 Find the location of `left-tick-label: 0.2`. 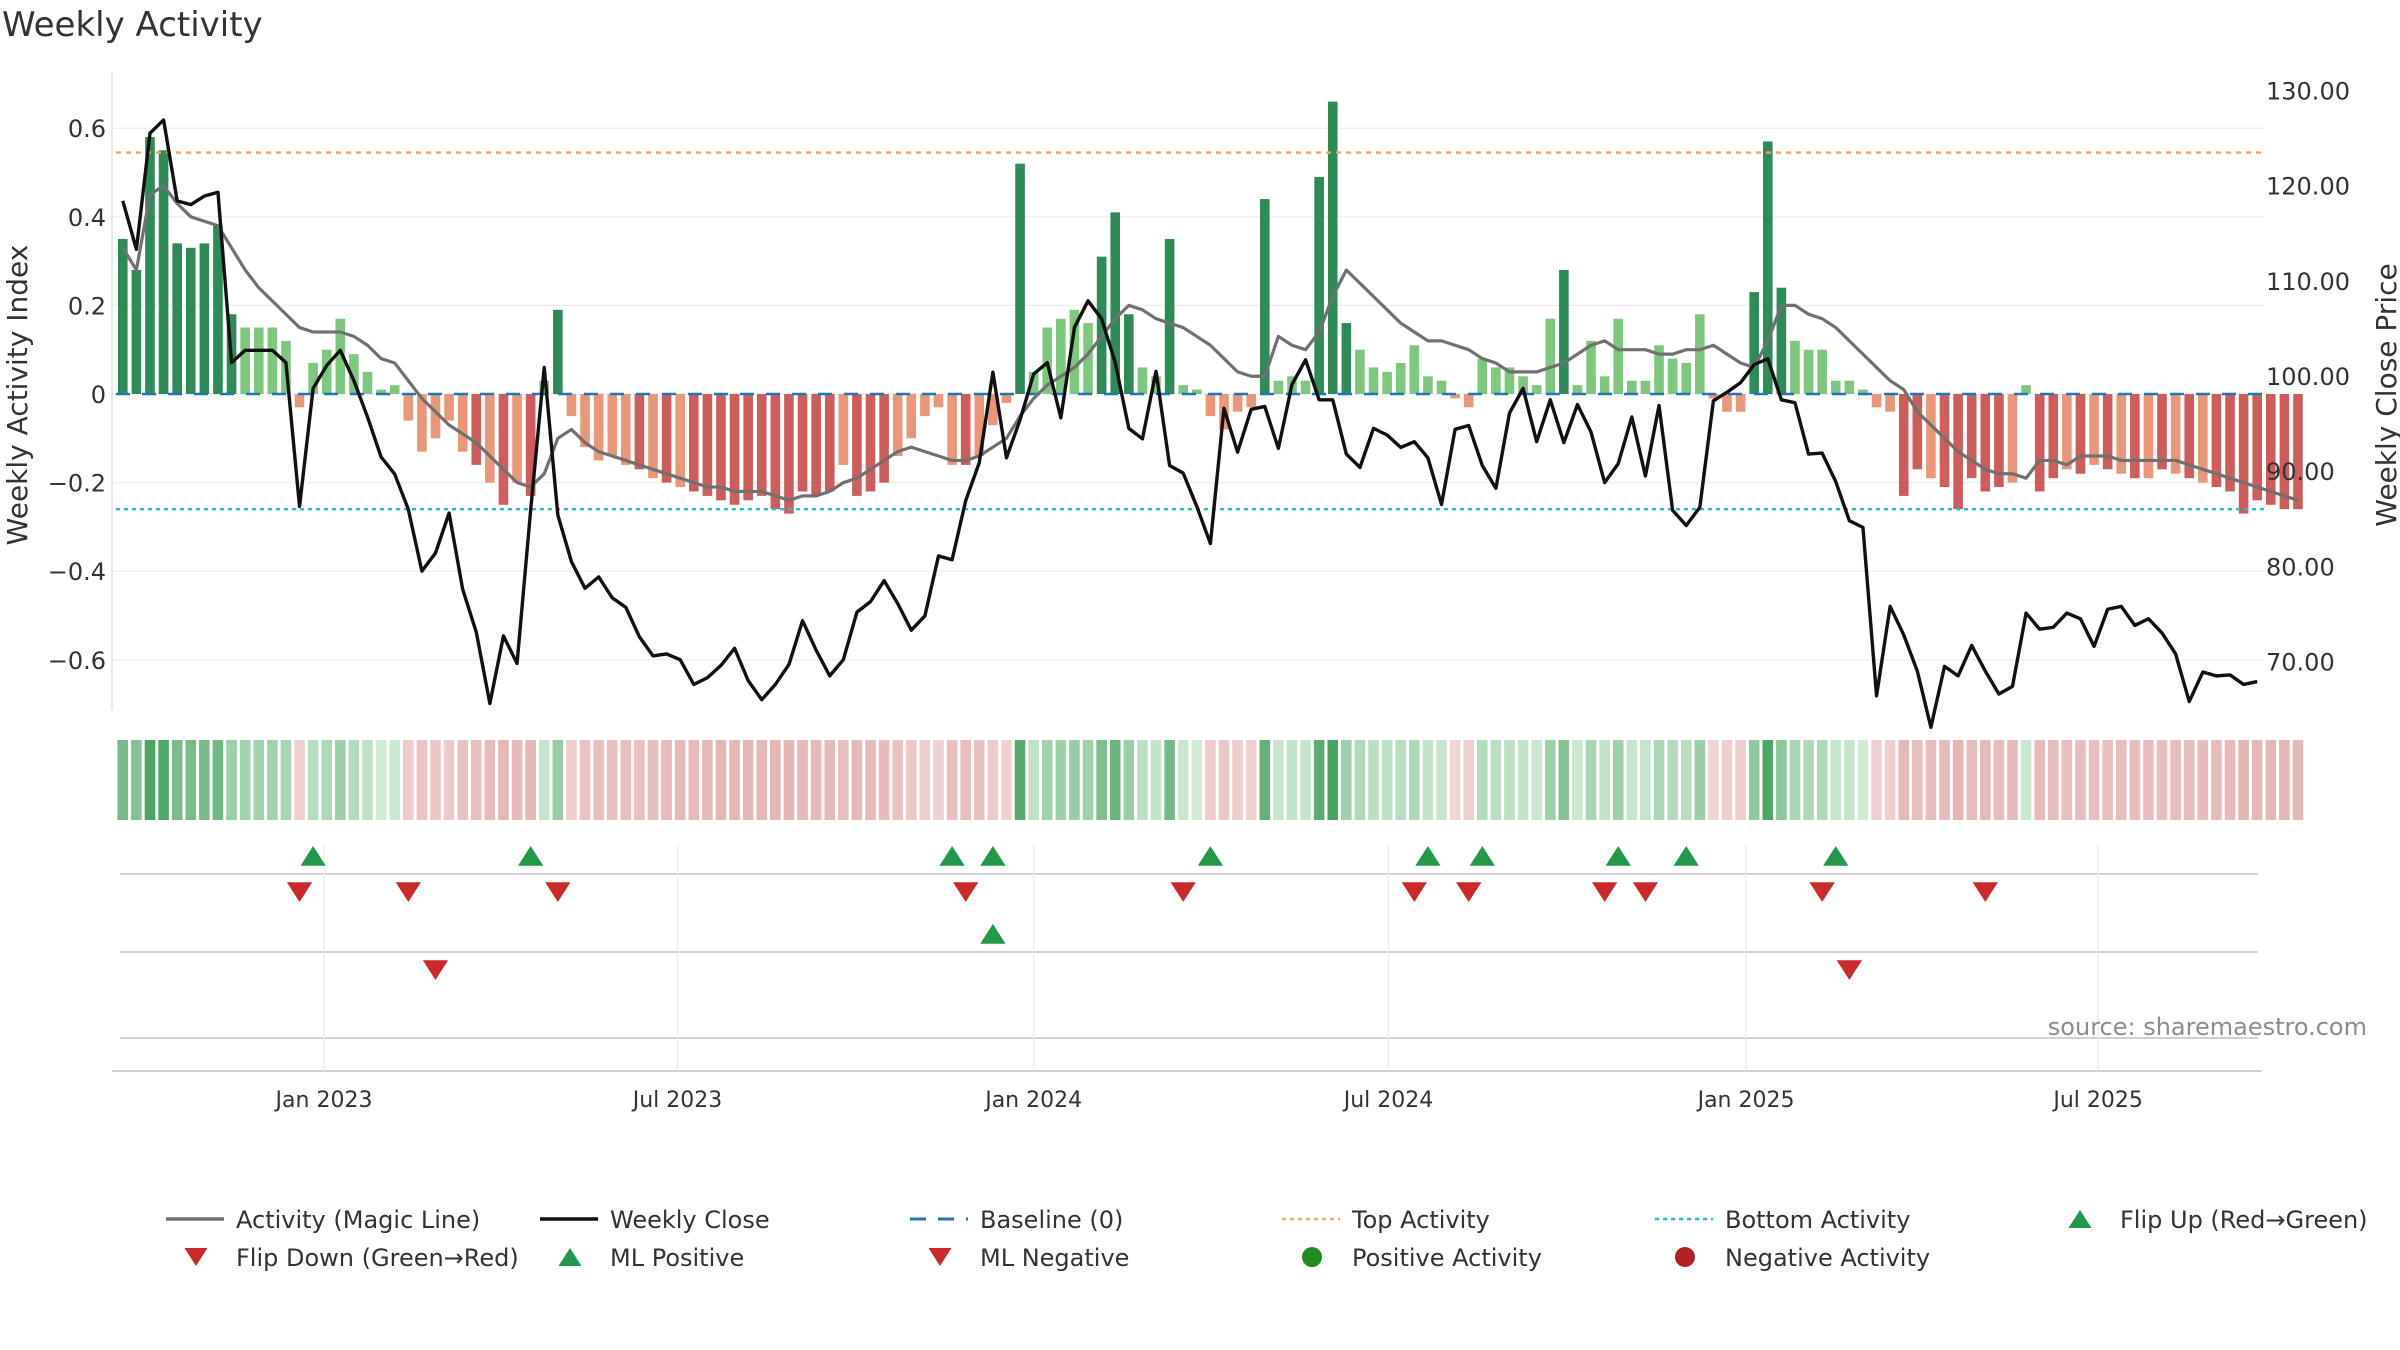

left-tick-label: 0.2 is located at coordinates (87, 306).